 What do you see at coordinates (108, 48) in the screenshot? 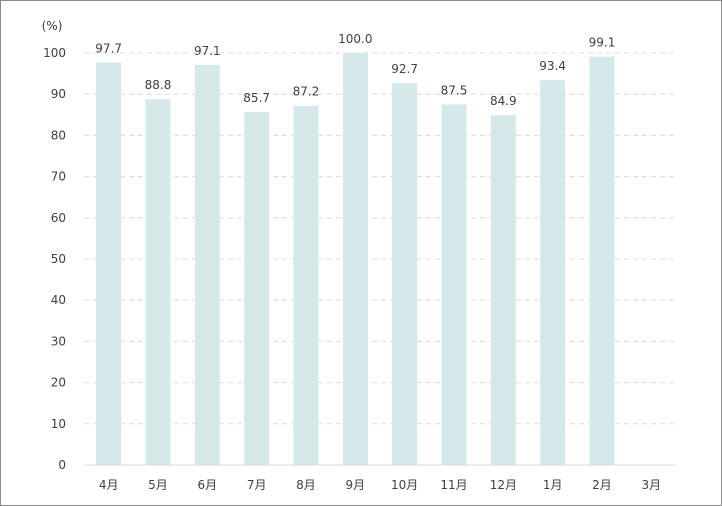
I see `data-label: 97.7` at bounding box center [108, 48].